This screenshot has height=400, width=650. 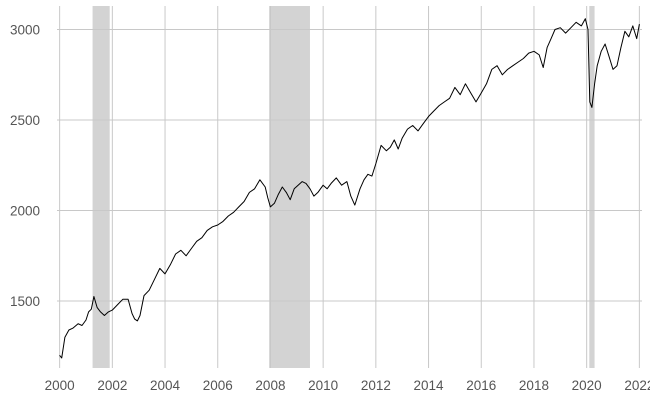 I want to click on y-tick-label: 2500, so click(x=25, y=120).